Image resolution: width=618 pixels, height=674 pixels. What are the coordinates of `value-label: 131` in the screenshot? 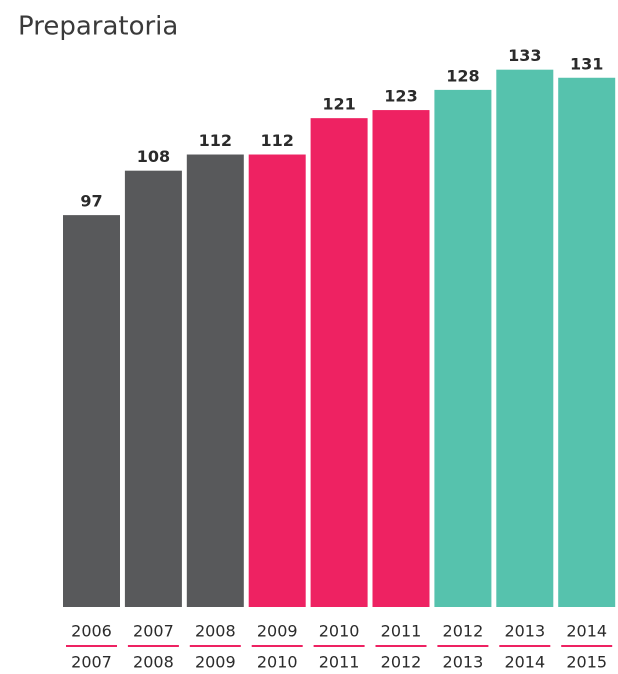 It's located at (586, 63).